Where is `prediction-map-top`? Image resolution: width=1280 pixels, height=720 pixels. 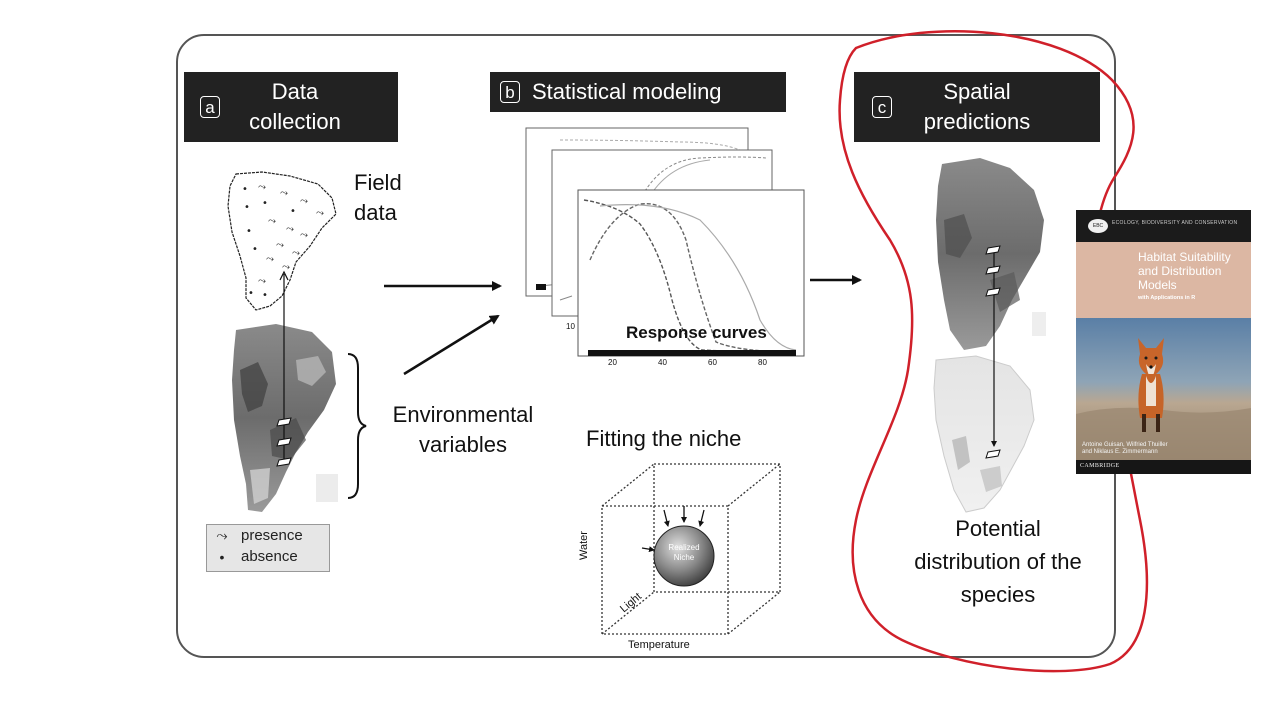 prediction-map-top is located at coordinates (991, 254).